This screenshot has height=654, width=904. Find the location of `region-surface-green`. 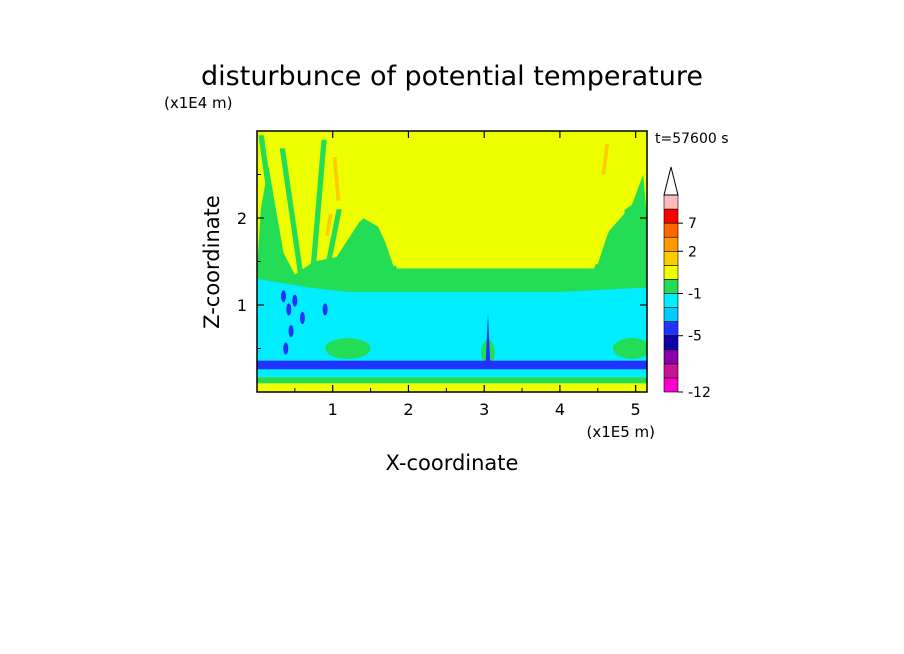

region-surface-green is located at coordinates (452, 380).